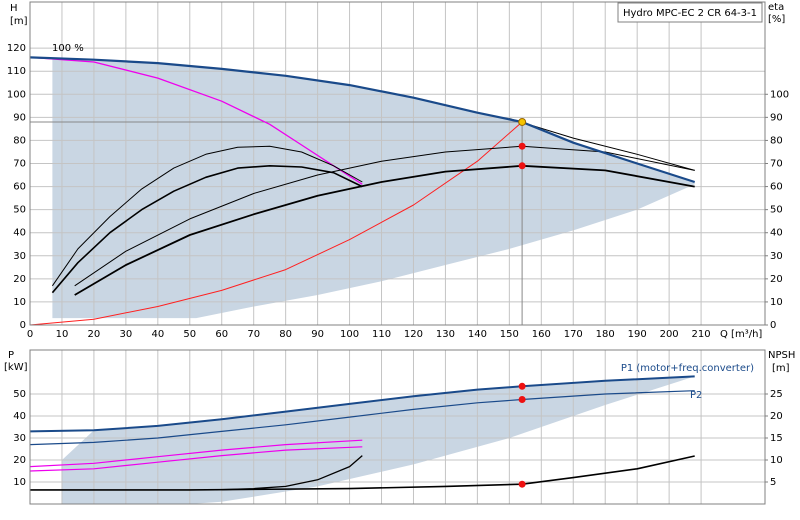 This screenshot has height=520, width=800. What do you see at coordinates (19, 187) in the screenshot?
I see `y-tick-label: 60` at bounding box center [19, 187].